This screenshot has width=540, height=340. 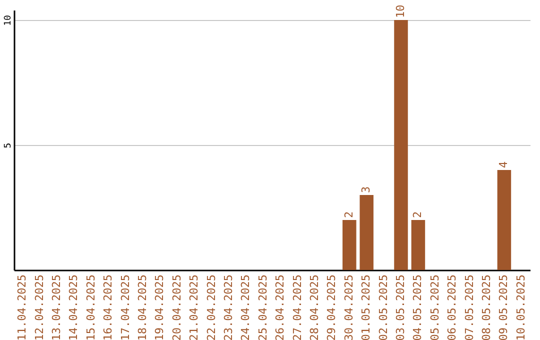 What do you see at coordinates (142, 307) in the screenshot?
I see `x-tick-label: 18.04.2025` at bounding box center [142, 307].